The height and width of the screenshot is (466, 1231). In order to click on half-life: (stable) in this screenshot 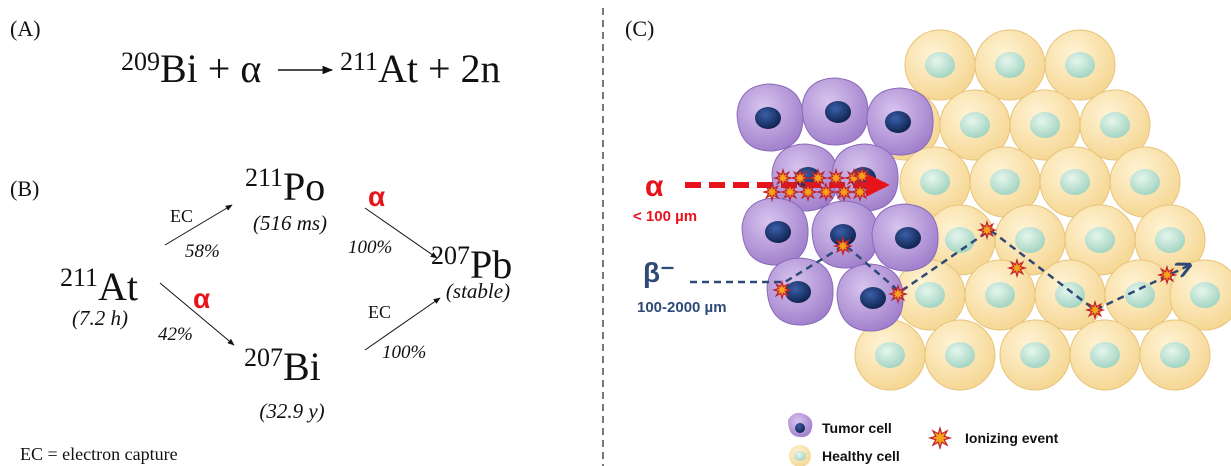, I will do `click(478, 291)`.